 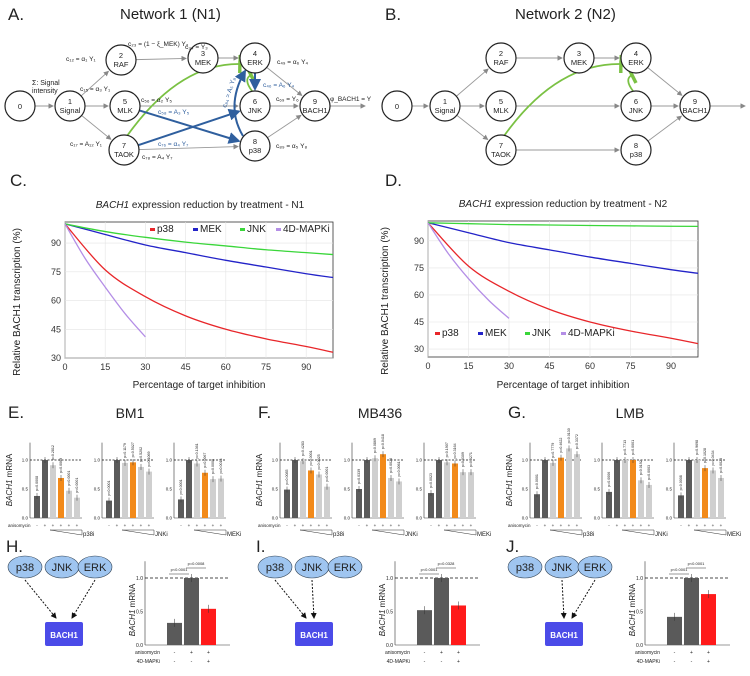 I want to click on p-value: p=0.0023, so click(x=721, y=465).